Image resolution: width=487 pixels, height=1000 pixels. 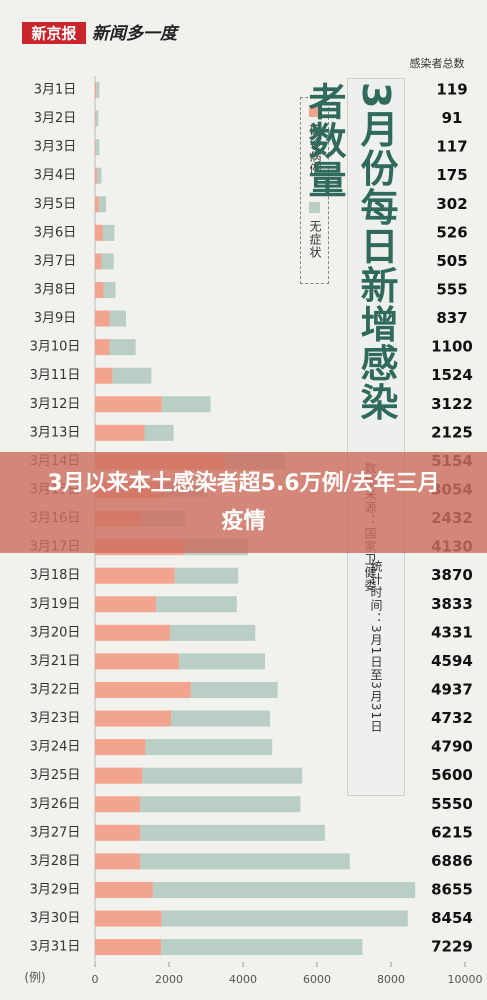 What do you see at coordinates (452, 632) in the screenshot?
I see `total-label: 4331` at bounding box center [452, 632].